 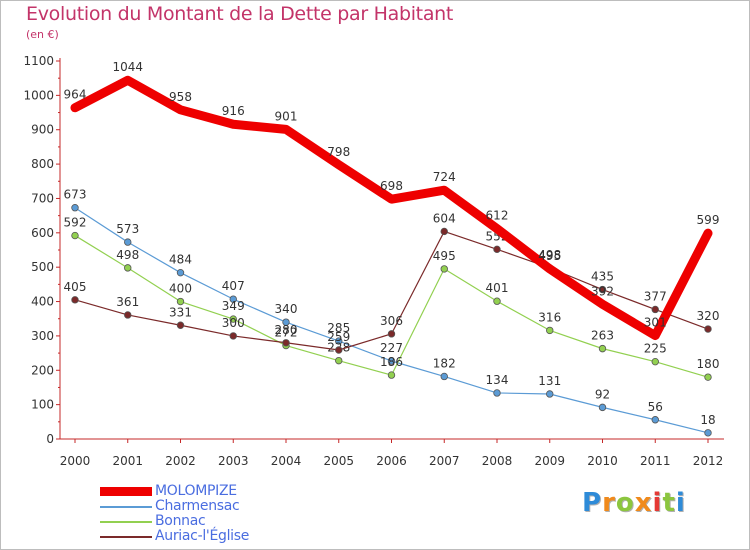 What do you see at coordinates (444, 461) in the screenshot?
I see `x-tick-label: 2007` at bounding box center [444, 461].